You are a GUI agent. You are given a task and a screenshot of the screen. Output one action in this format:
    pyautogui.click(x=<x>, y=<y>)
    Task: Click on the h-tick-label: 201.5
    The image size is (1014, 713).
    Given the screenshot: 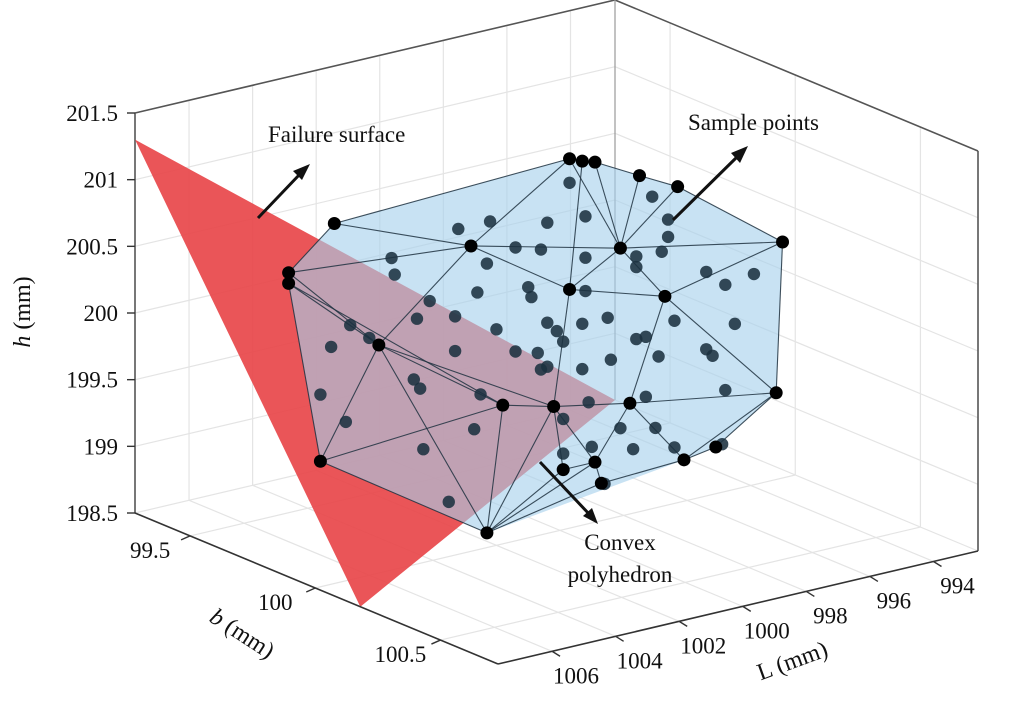 What is the action you would take?
    pyautogui.click(x=92, y=113)
    